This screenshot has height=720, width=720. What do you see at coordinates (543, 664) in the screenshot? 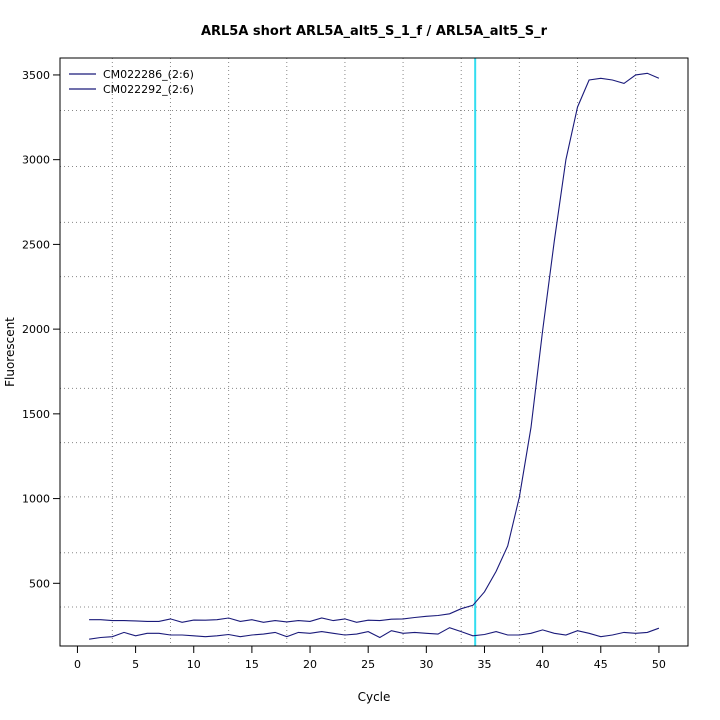
I see `x-tick-label: 40` at bounding box center [543, 664].